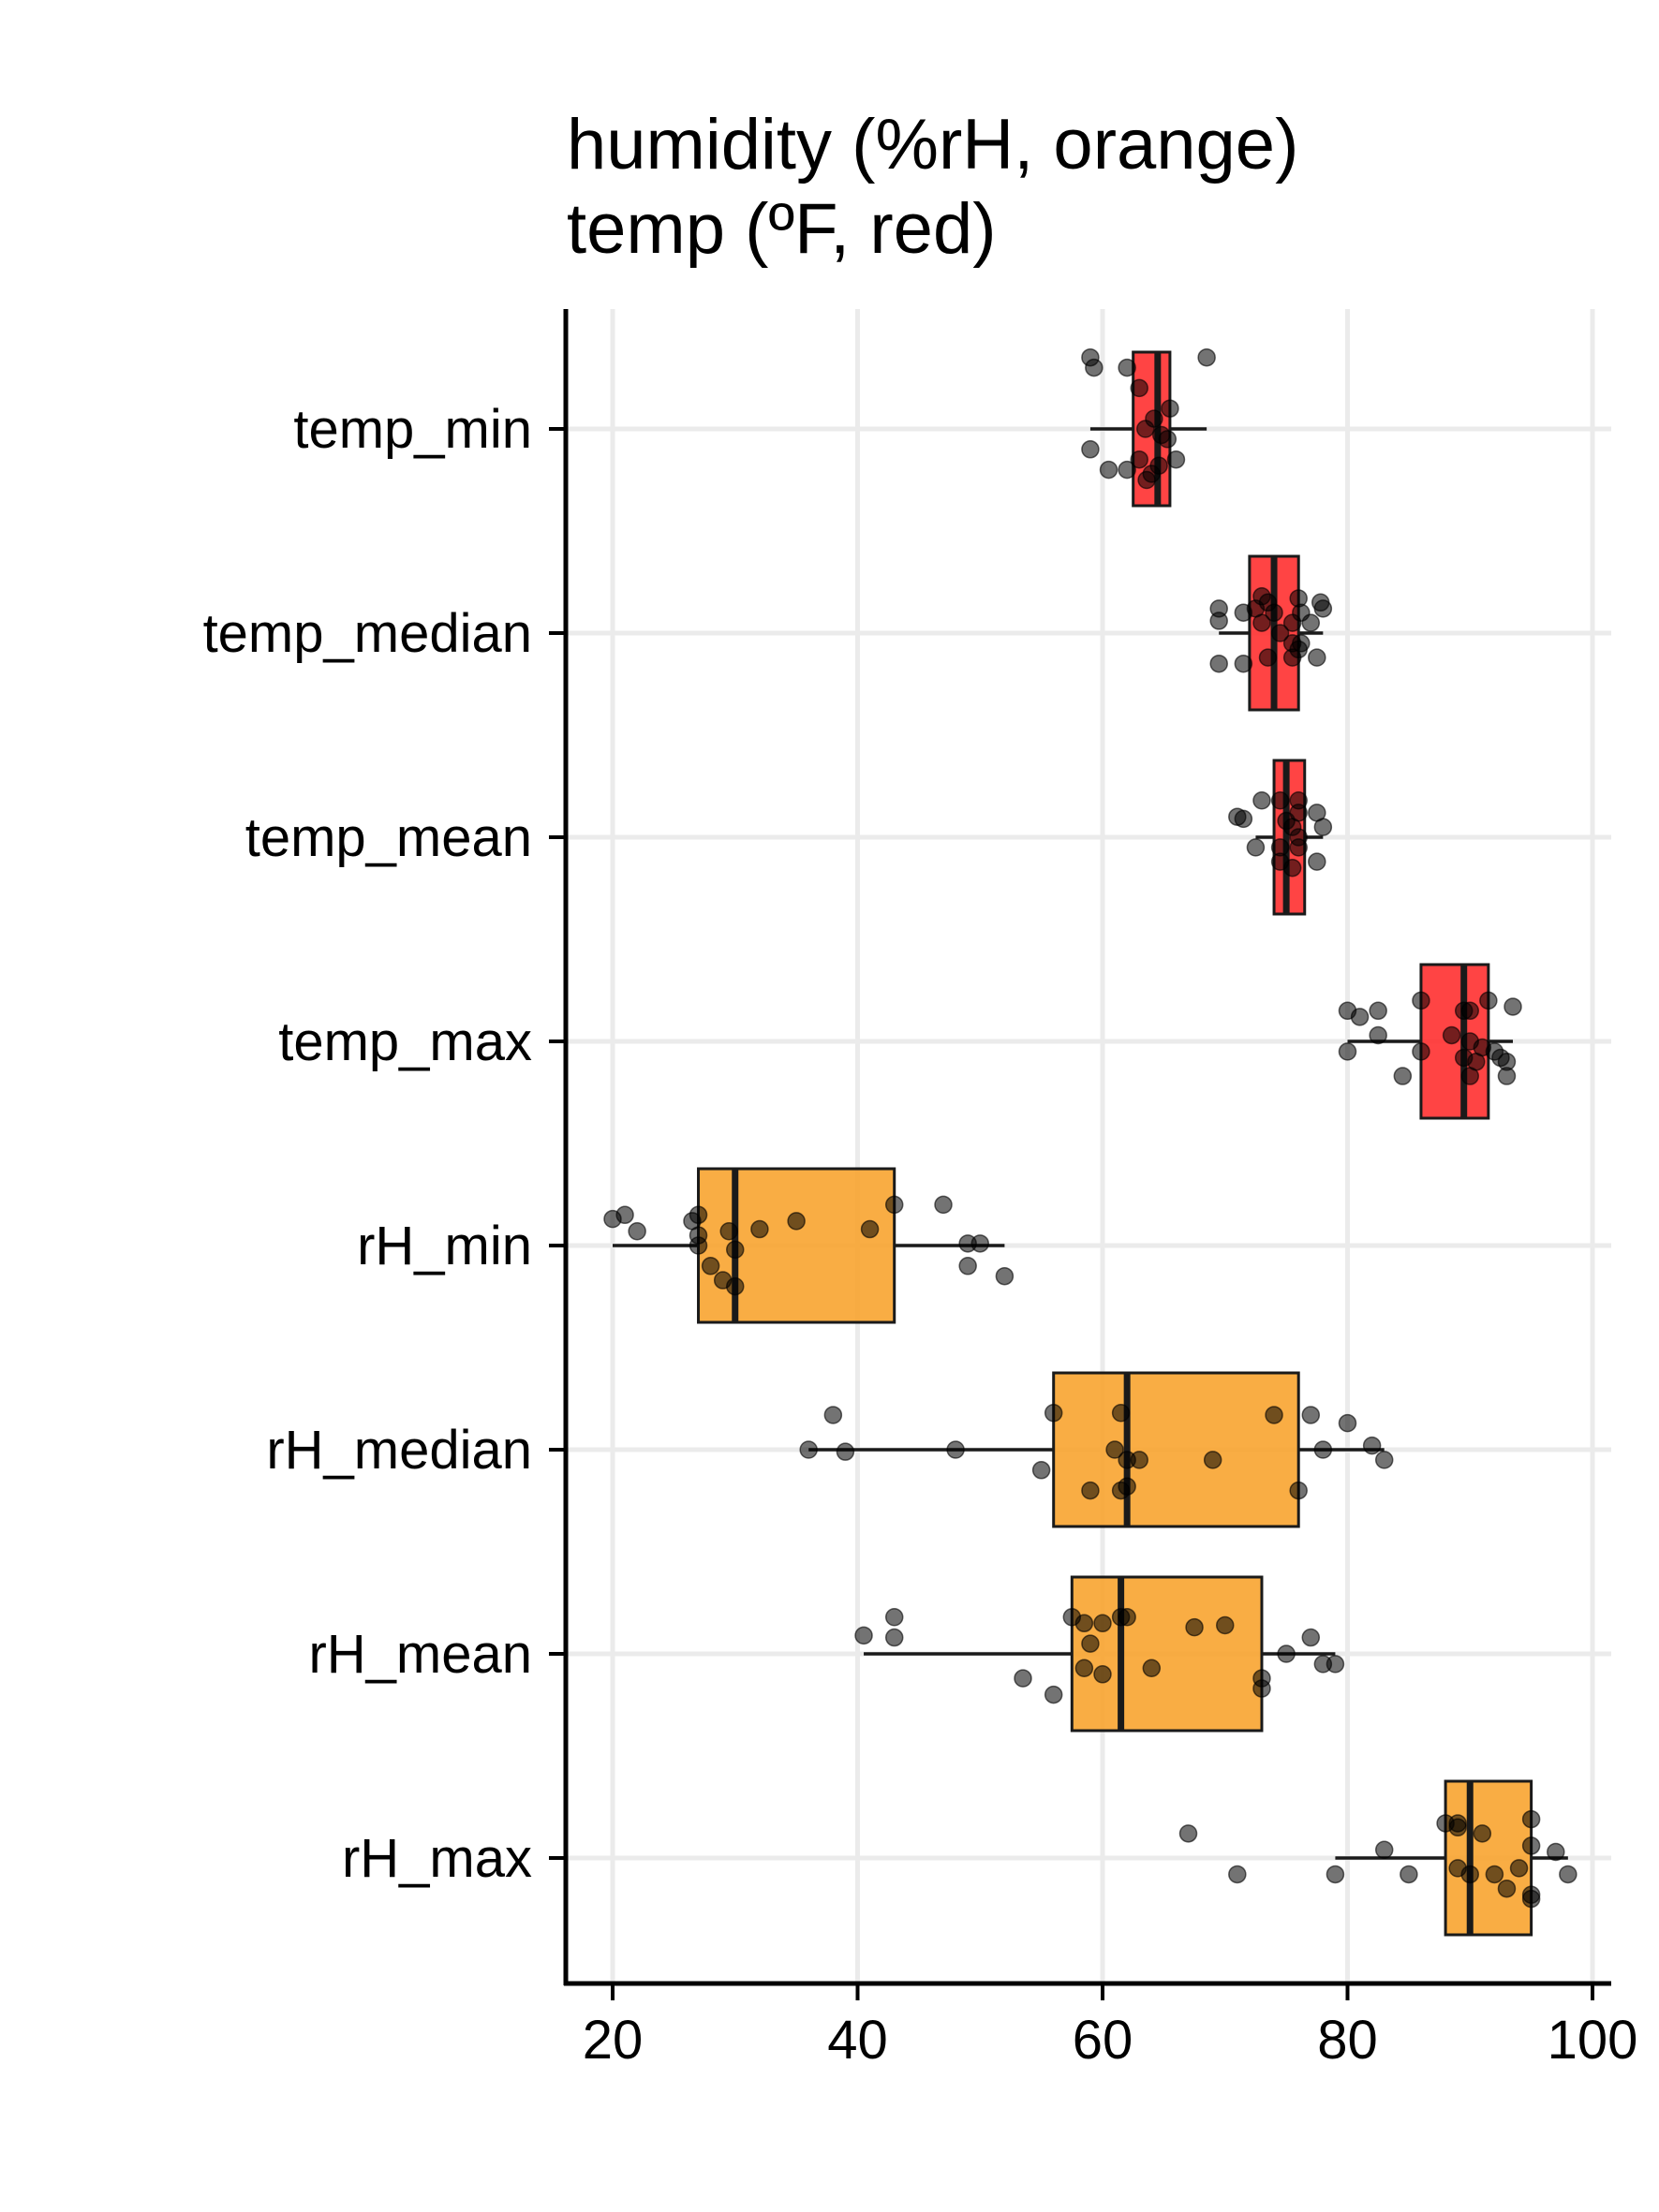  What do you see at coordinates (367, 633) in the screenshot?
I see `y-tick-label-temp_median: temp_median` at bounding box center [367, 633].